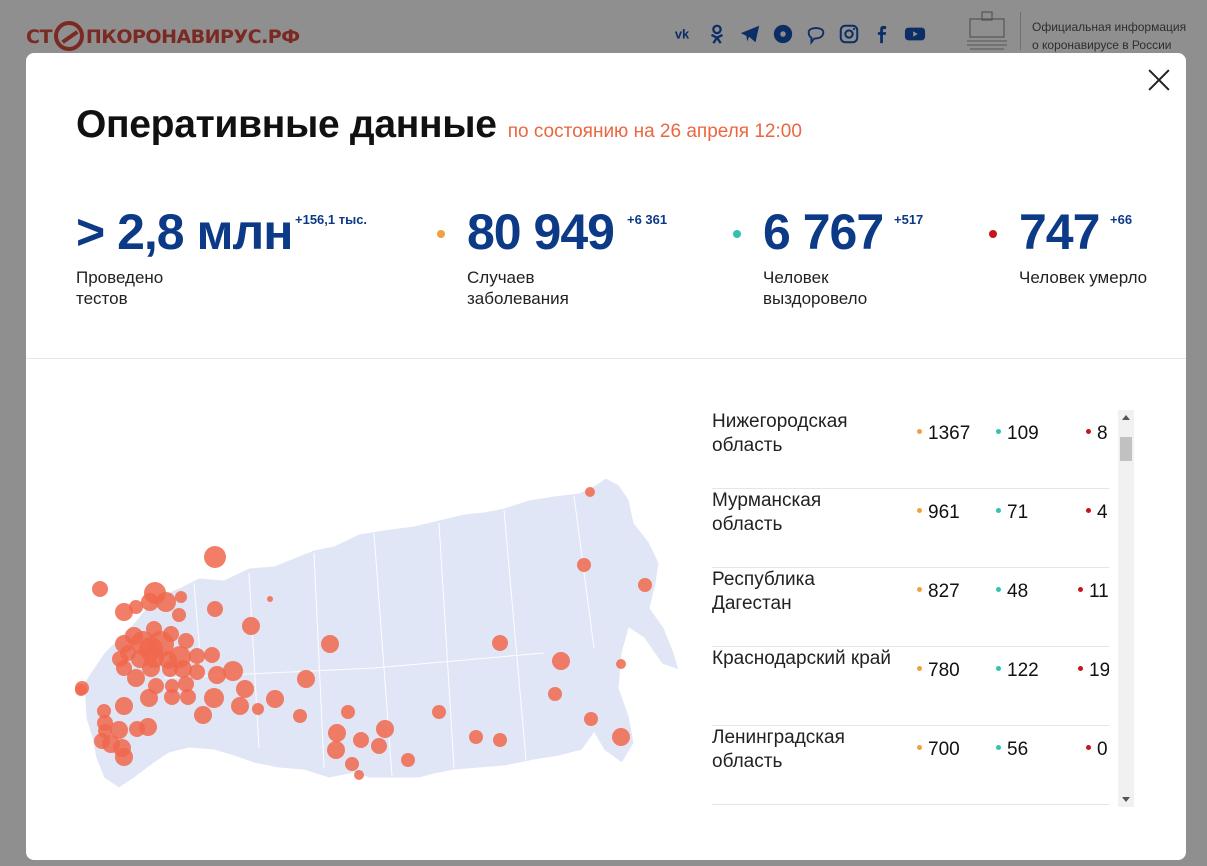 This screenshot has height=866, width=1207. What do you see at coordinates (750, 34) in the screenshot?
I see `telegram-icon` at bounding box center [750, 34].